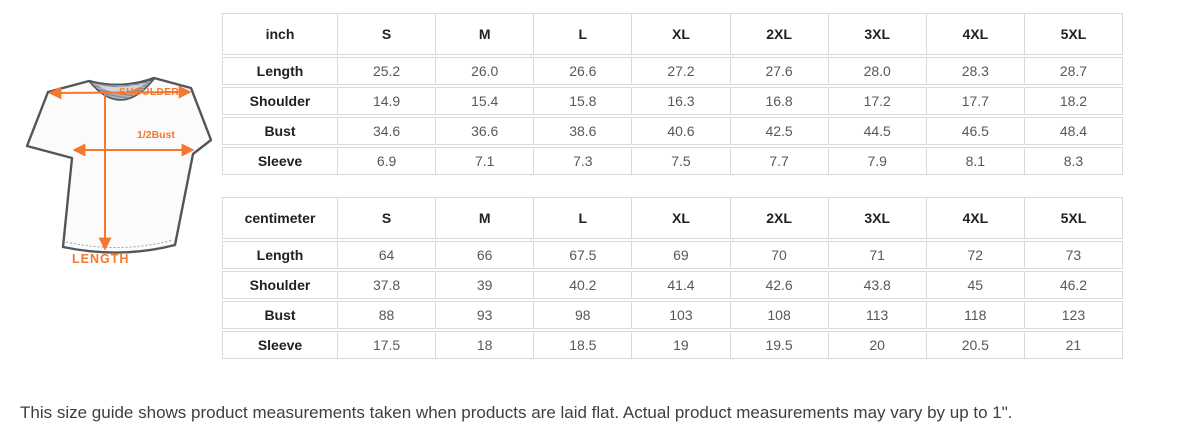 The image size is (1178, 445). I want to click on table-row: Length 64 66 67.5 69 70 71 72 73, so click(672, 255).